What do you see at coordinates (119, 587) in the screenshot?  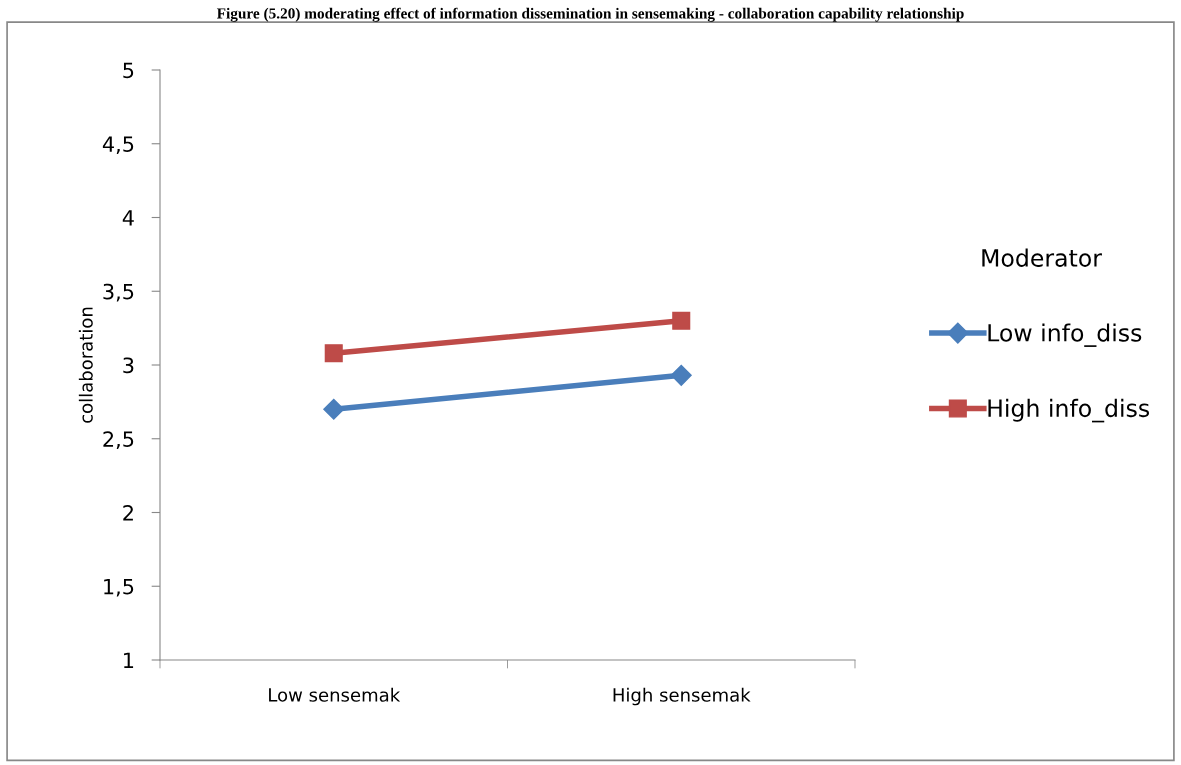 I see `y-tick-label: 1,5` at bounding box center [119, 587].